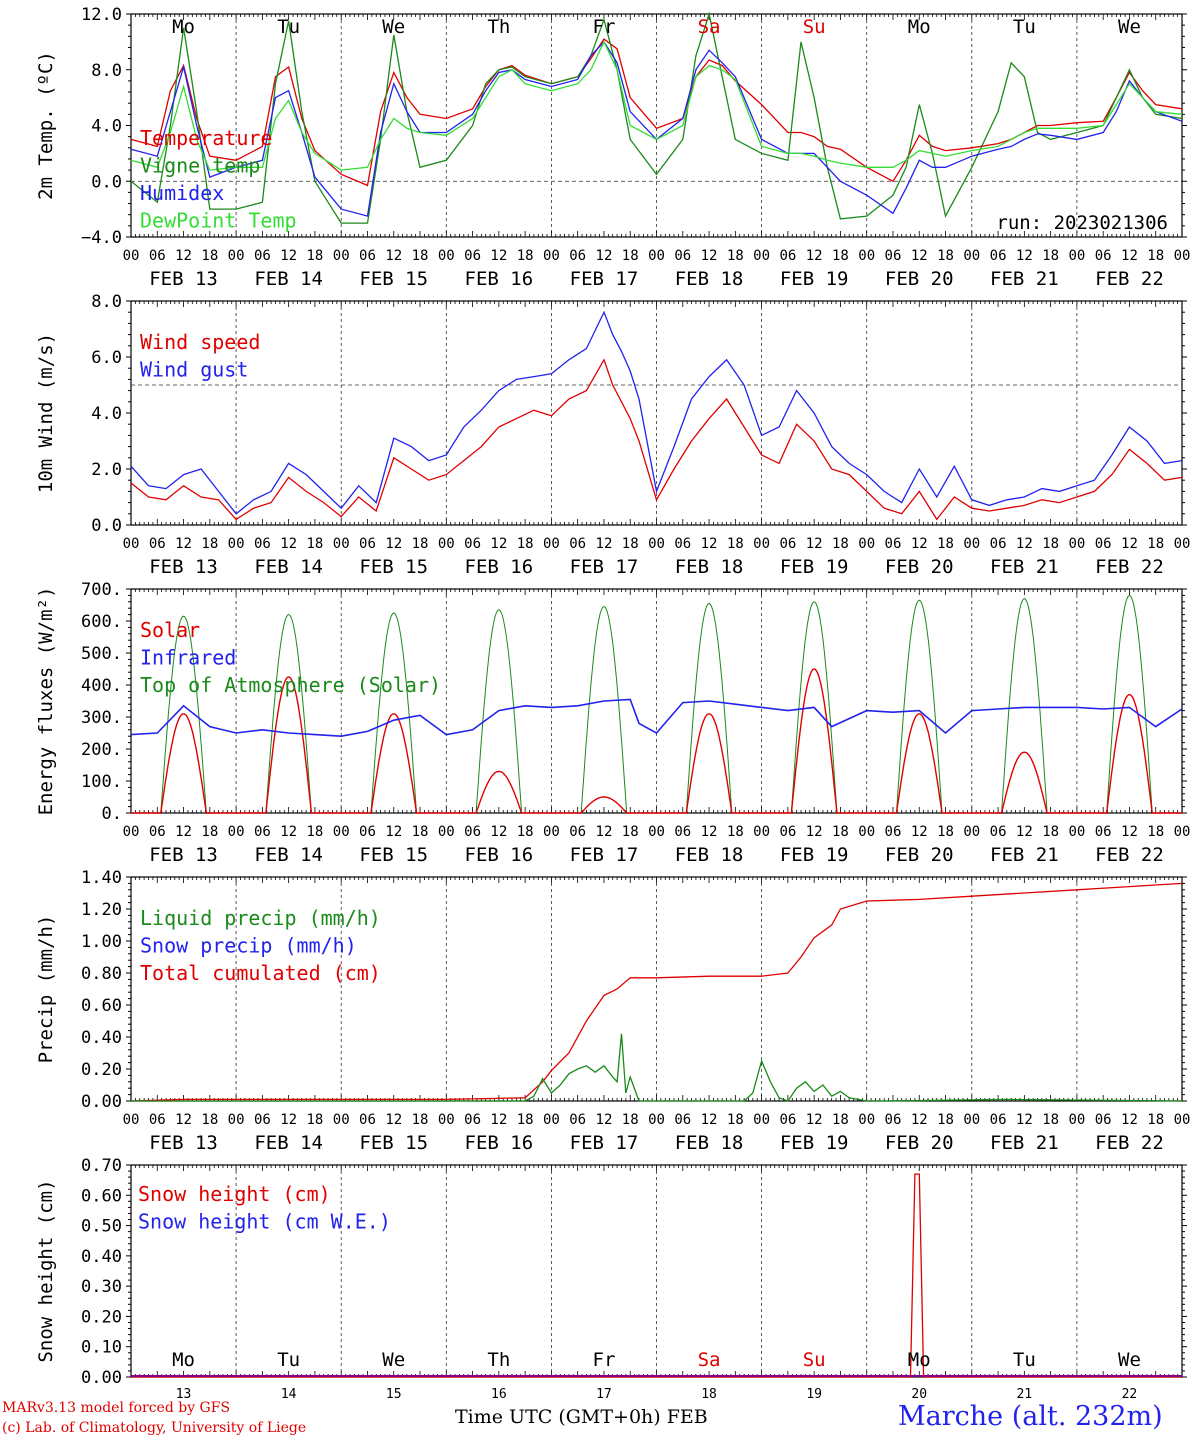 The image size is (1194, 1440). I want to click on station-name: Marche (alt. 232m), so click(1030, 1416).